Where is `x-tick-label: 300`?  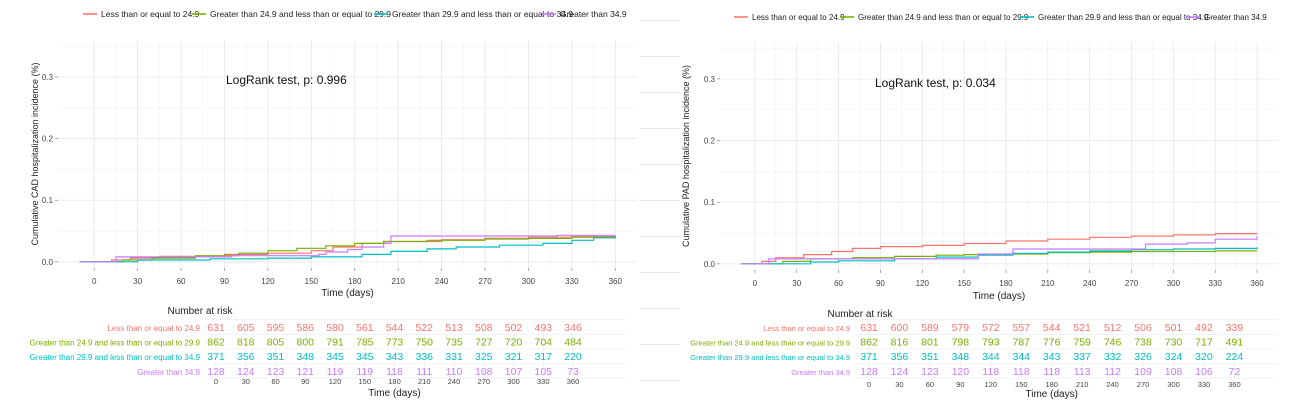 x-tick-label: 300 is located at coordinates (529, 281).